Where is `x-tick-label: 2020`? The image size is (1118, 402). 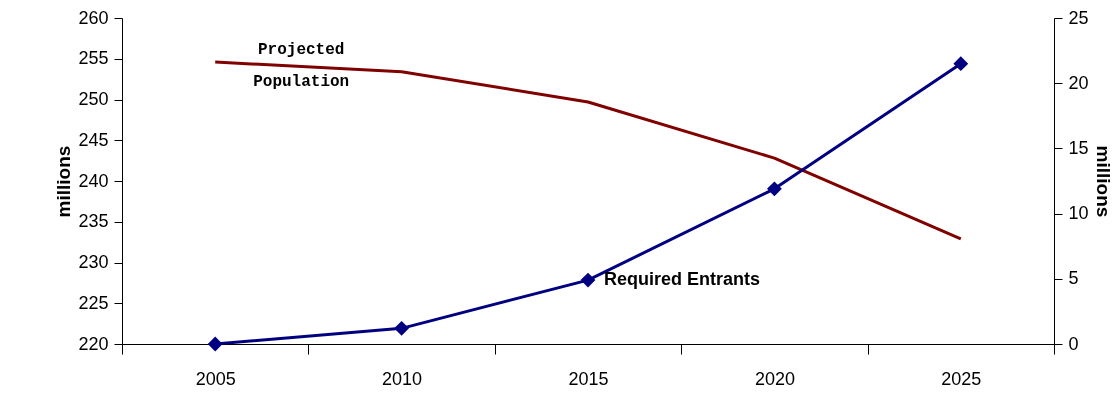
x-tick-label: 2020 is located at coordinates (774, 378).